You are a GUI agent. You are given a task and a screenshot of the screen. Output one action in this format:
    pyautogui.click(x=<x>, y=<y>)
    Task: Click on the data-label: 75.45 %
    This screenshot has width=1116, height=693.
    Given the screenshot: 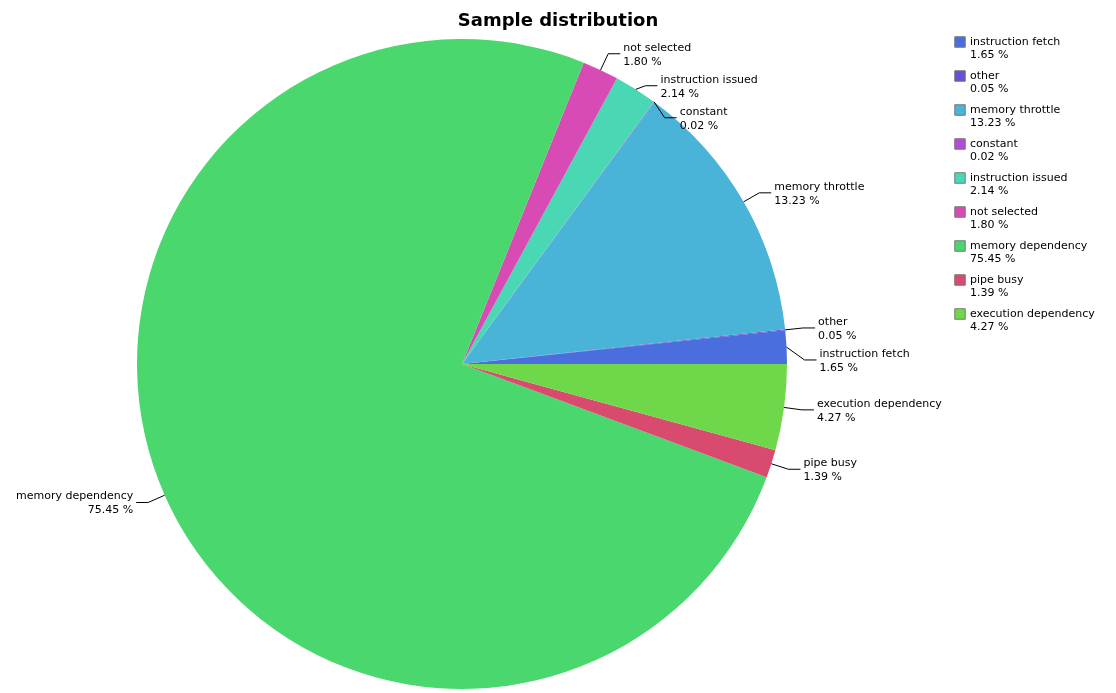 What is the action you would take?
    pyautogui.click(x=110, y=510)
    